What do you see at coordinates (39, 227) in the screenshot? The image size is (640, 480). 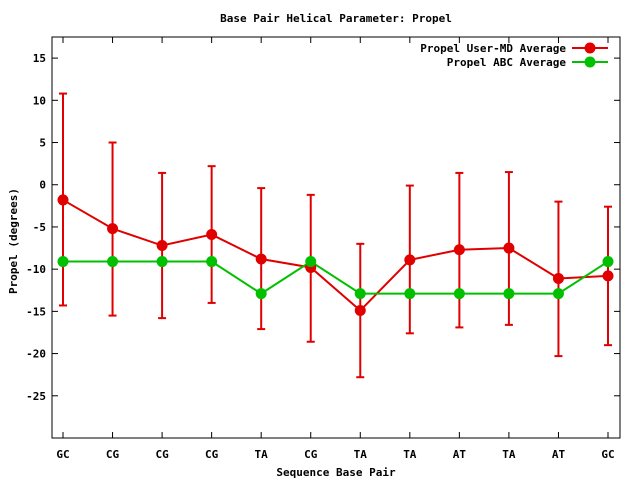 I see `y-tick-label: -5` at bounding box center [39, 227].